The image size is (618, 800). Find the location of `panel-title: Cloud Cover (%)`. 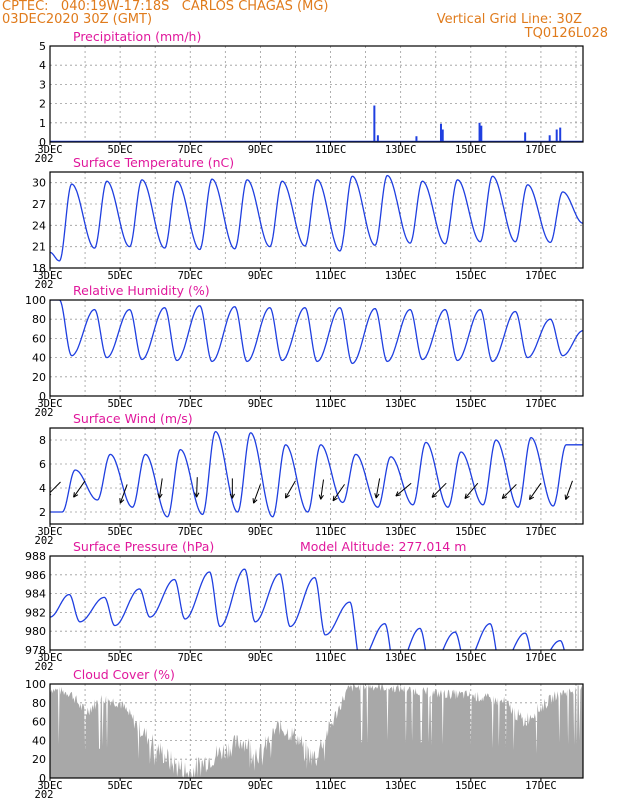

panel-title: Cloud Cover (%) is located at coordinates (124, 674).